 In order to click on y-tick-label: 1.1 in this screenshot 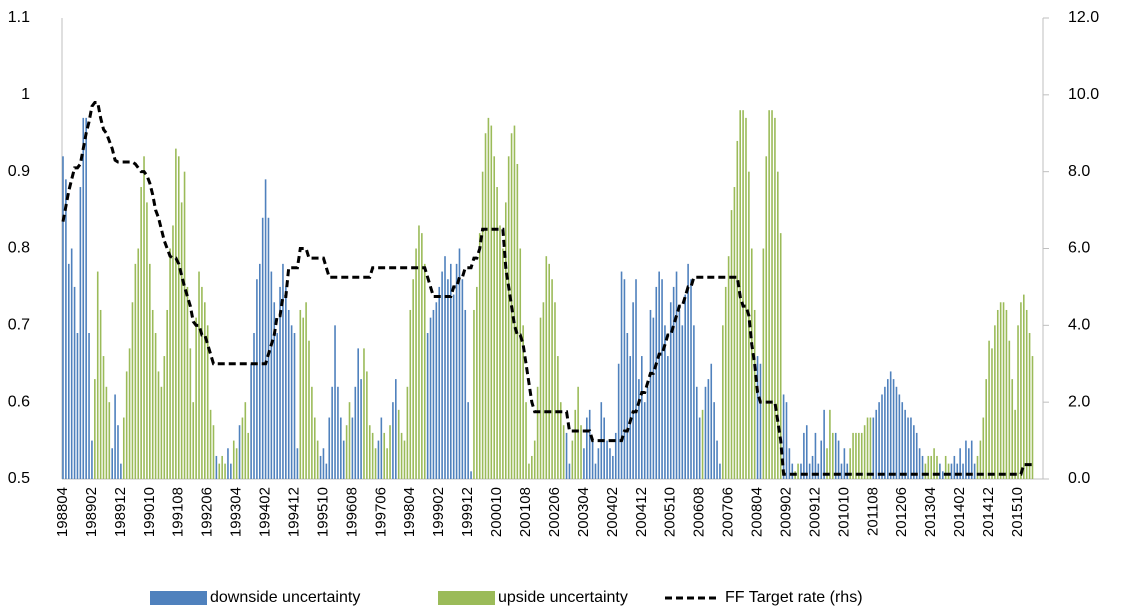, I will do `click(19, 17)`.